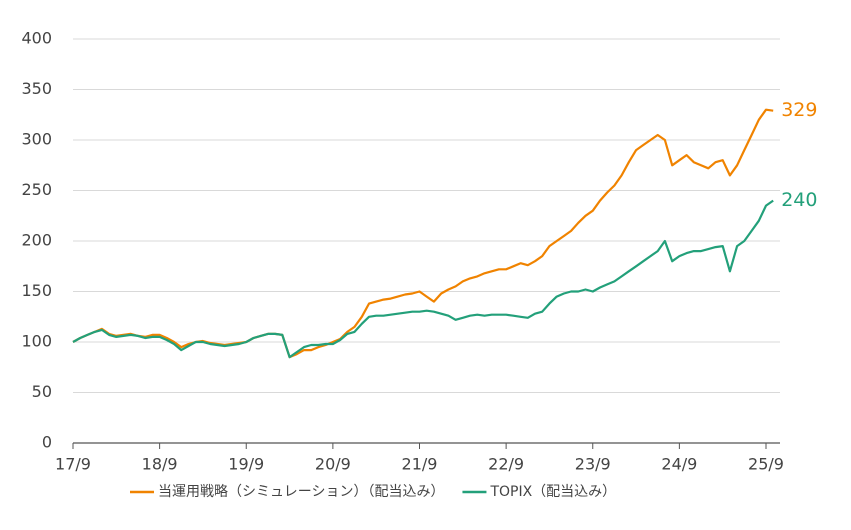  I want to click on x-tick-label: 21/9, so click(420, 464).